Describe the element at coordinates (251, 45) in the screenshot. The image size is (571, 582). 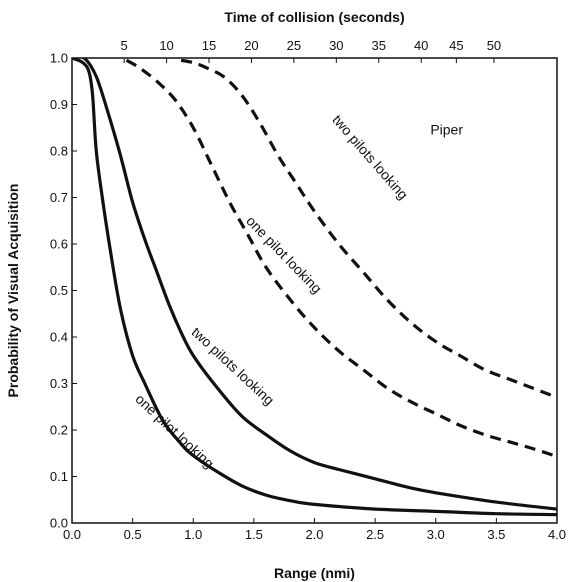
I see `top-tick-label: 20` at that location.